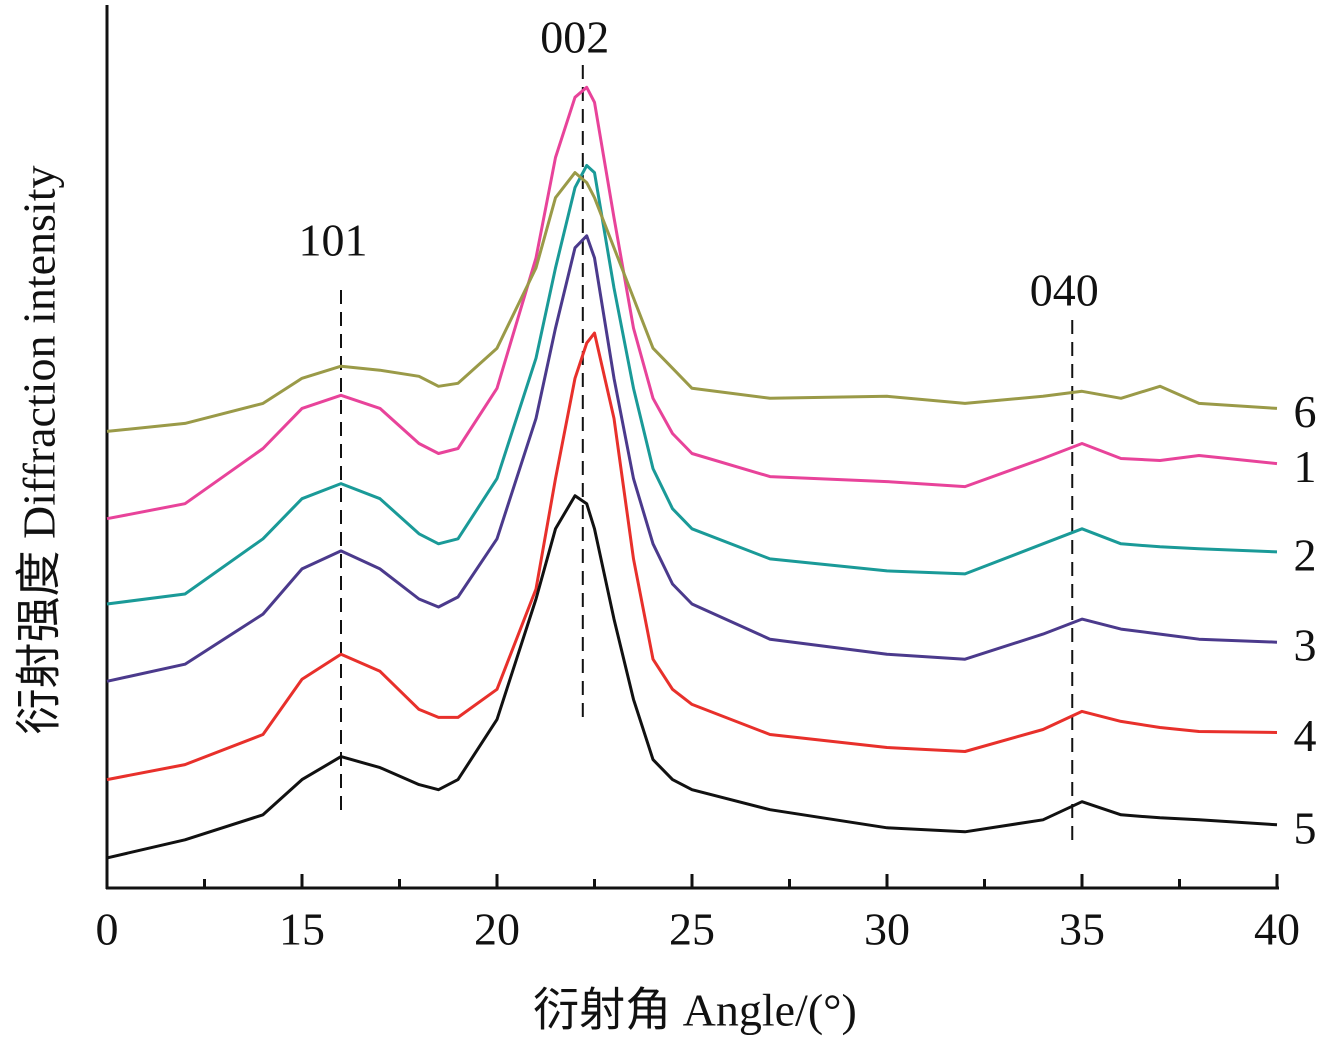 The image size is (1343, 1051). Describe the element at coordinates (302, 929) in the screenshot. I see `x-tick-label: 15` at that location.